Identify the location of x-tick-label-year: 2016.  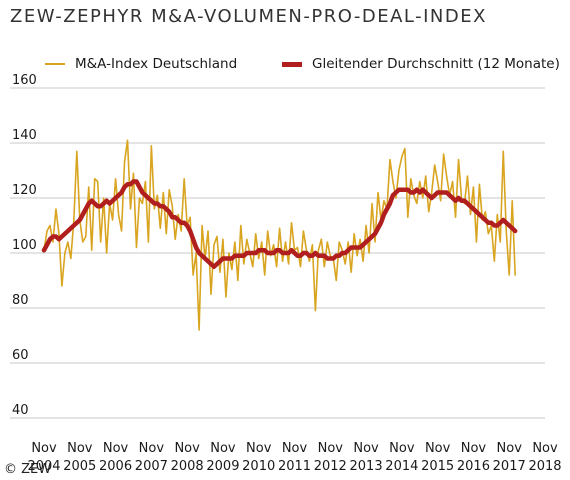
(473, 466).